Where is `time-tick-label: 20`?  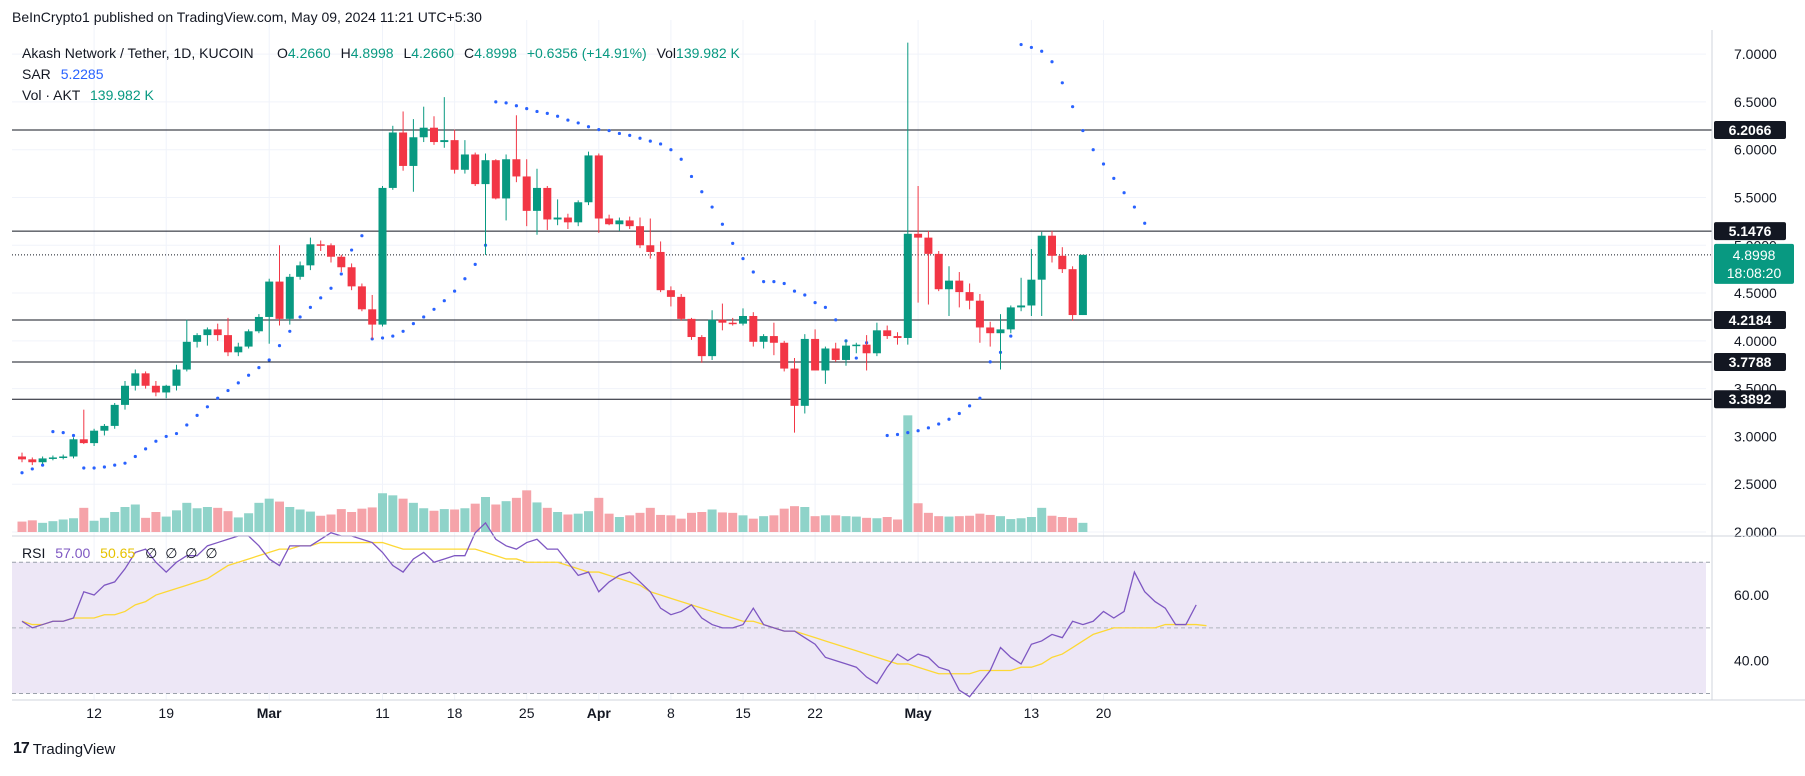
time-tick-label: 20 is located at coordinates (1104, 713).